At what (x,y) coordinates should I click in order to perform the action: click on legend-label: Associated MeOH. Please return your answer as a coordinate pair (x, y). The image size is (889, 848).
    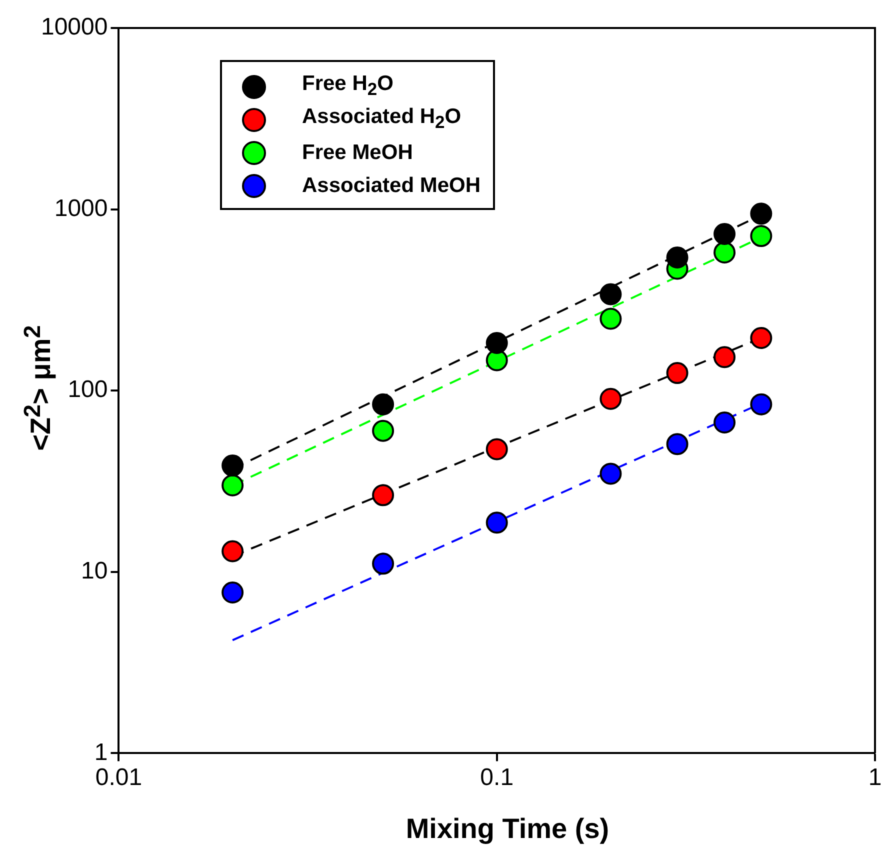
    Looking at the image, I should click on (391, 186).